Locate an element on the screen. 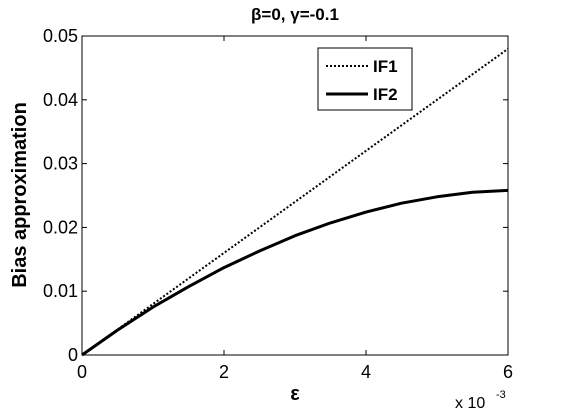 The height and width of the screenshot is (414, 561). x-axis-exponent: x 10 -3 is located at coordinates (480, 400).